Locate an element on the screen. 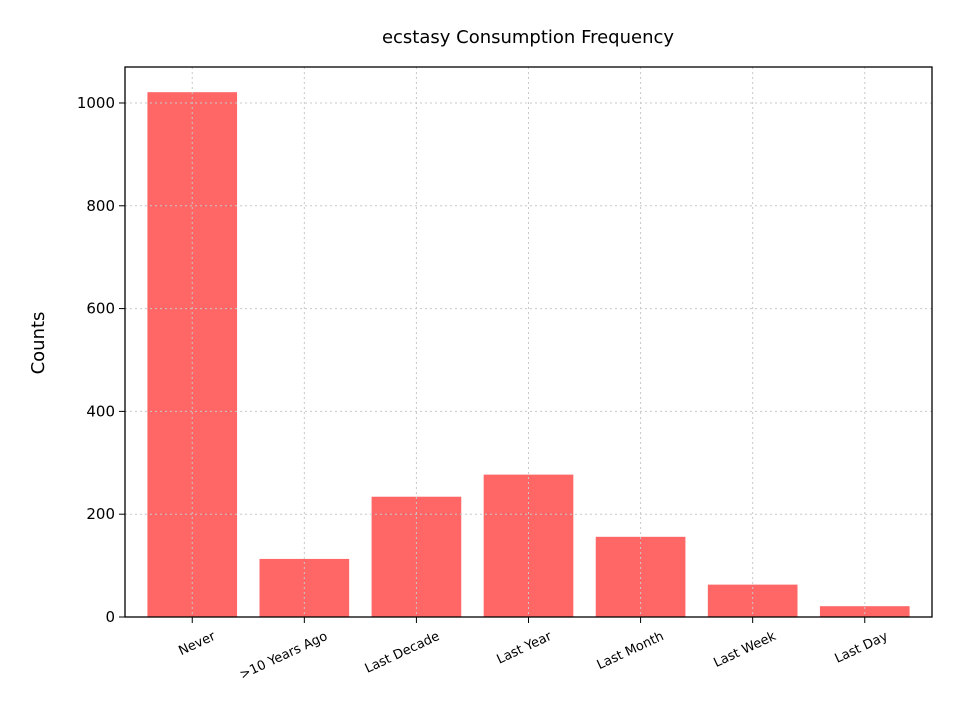  y-axis-label: Counts is located at coordinates (38, 343).